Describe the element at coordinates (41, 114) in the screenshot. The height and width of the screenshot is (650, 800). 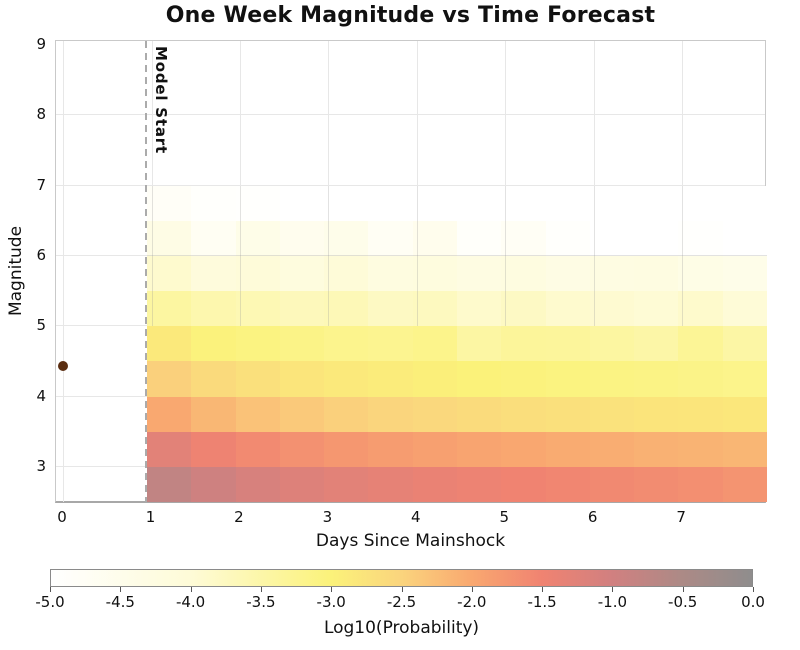
I see `y-tick-label: 8` at that location.